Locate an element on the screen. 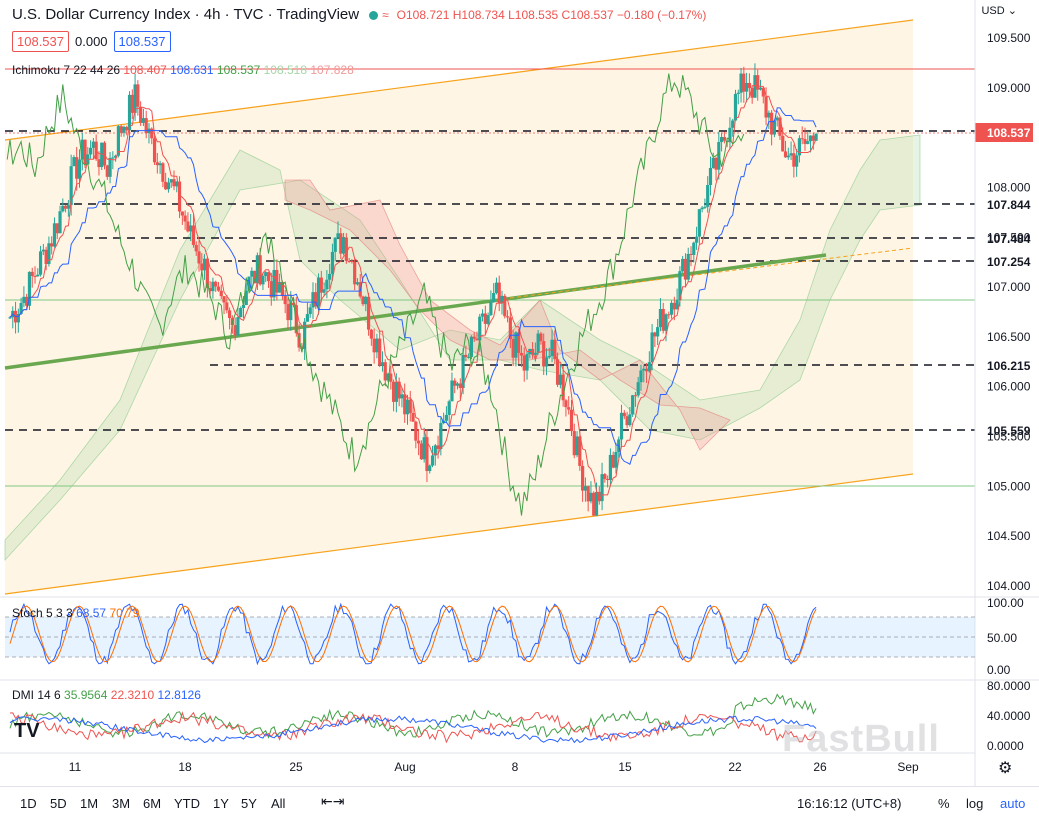 The height and width of the screenshot is (821, 1039). timeframe-5y: 5Y is located at coordinates (249, 803).